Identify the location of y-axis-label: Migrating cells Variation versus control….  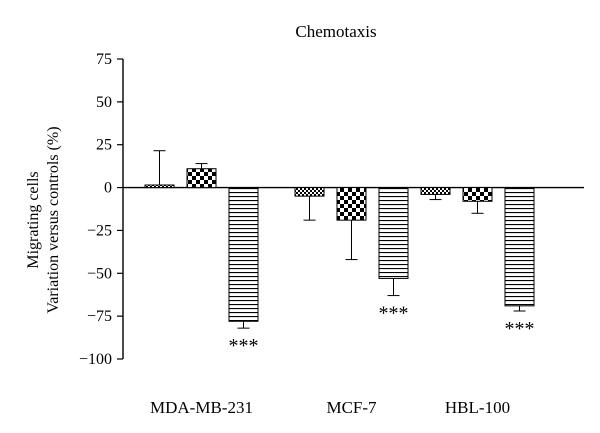
(43, 219).